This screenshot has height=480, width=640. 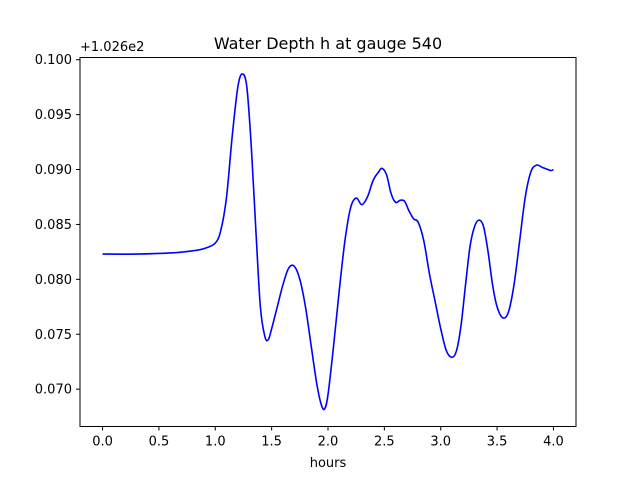 What do you see at coordinates (53, 280) in the screenshot?
I see `y-tick-label: 0.080` at bounding box center [53, 280].